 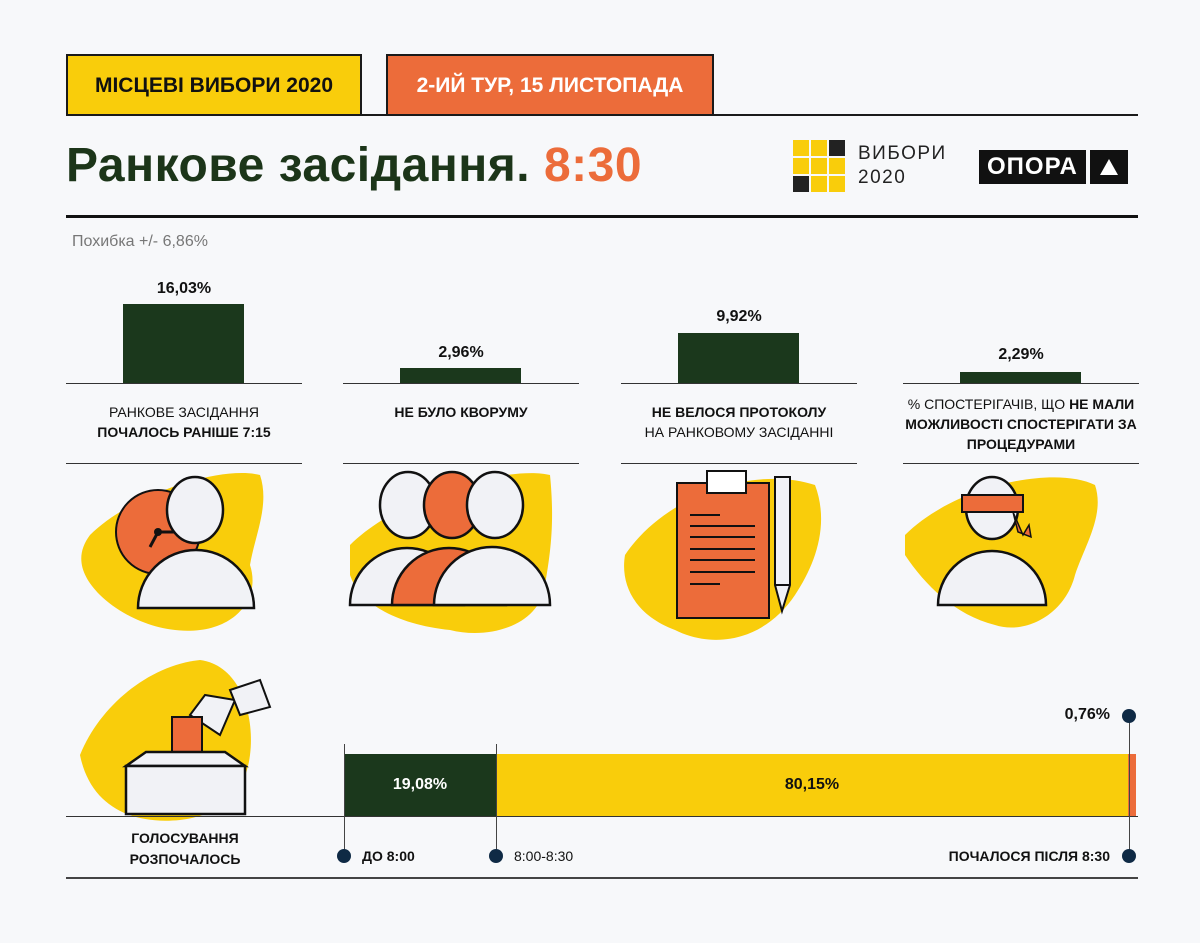 What do you see at coordinates (305, 165) in the screenshot?
I see `title-text: Ранкове засідання.` at bounding box center [305, 165].